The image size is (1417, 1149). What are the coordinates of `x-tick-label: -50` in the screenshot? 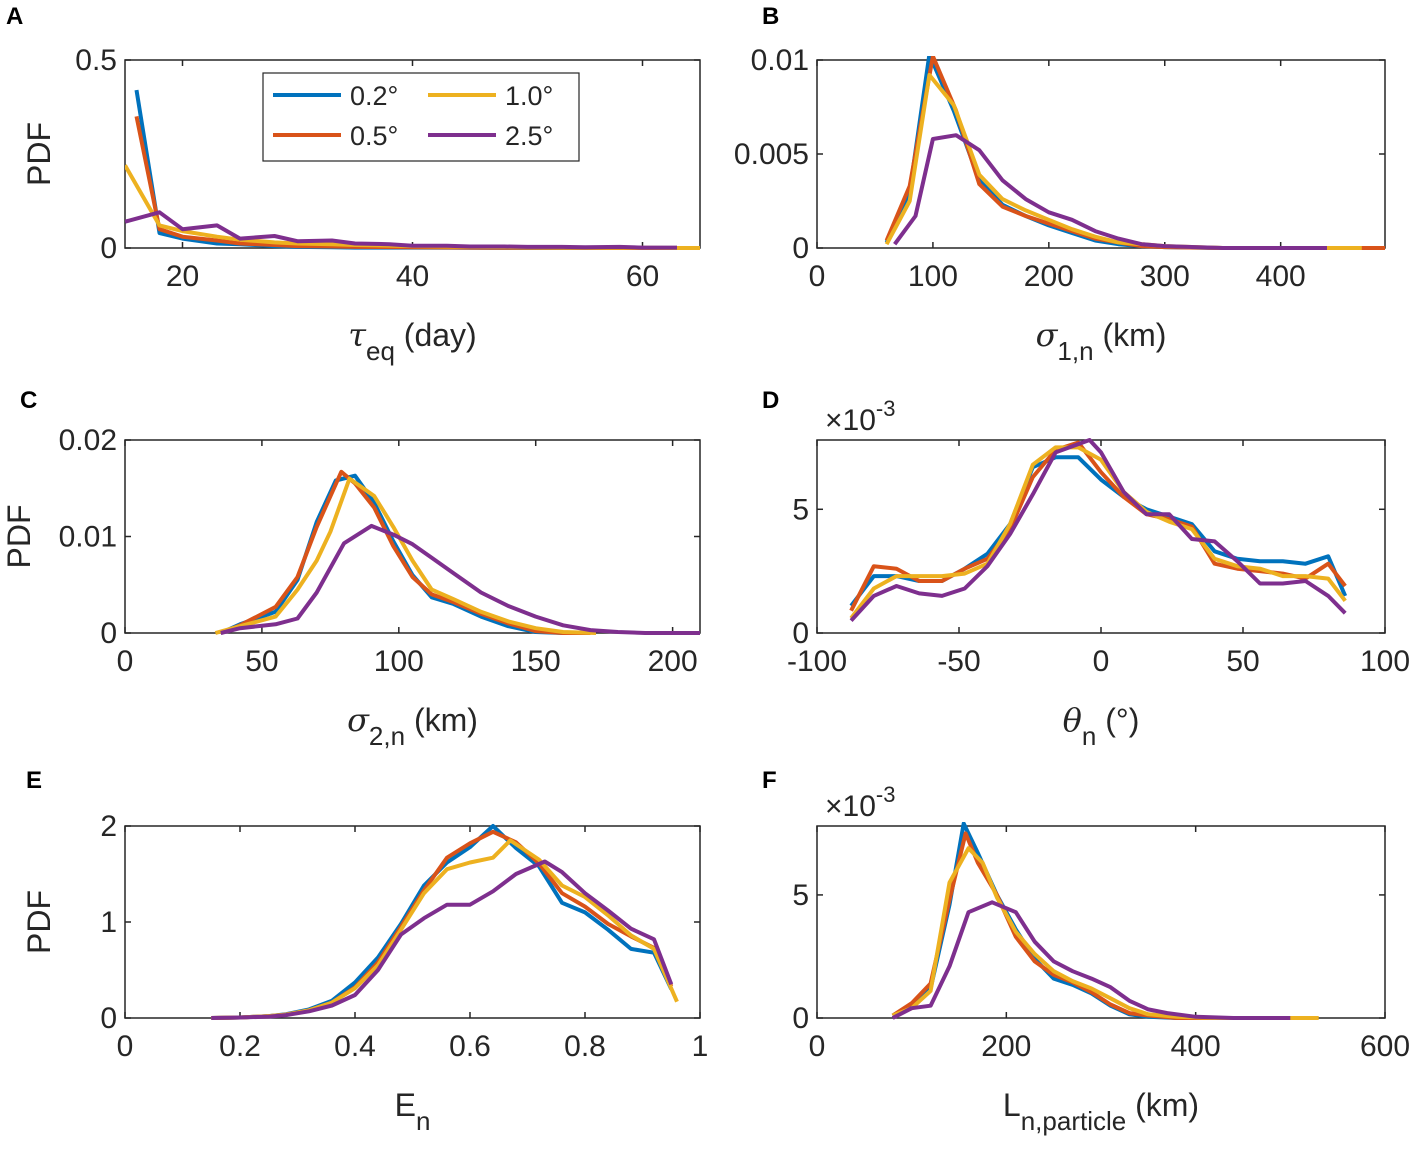 It's located at (958, 661).